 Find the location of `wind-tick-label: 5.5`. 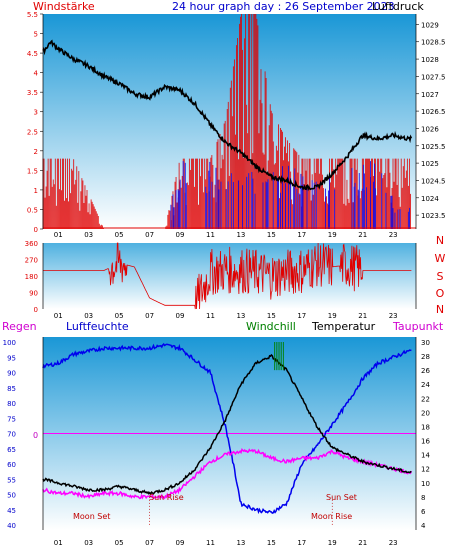

wind-tick-label: 5.5 is located at coordinates (32, 15).